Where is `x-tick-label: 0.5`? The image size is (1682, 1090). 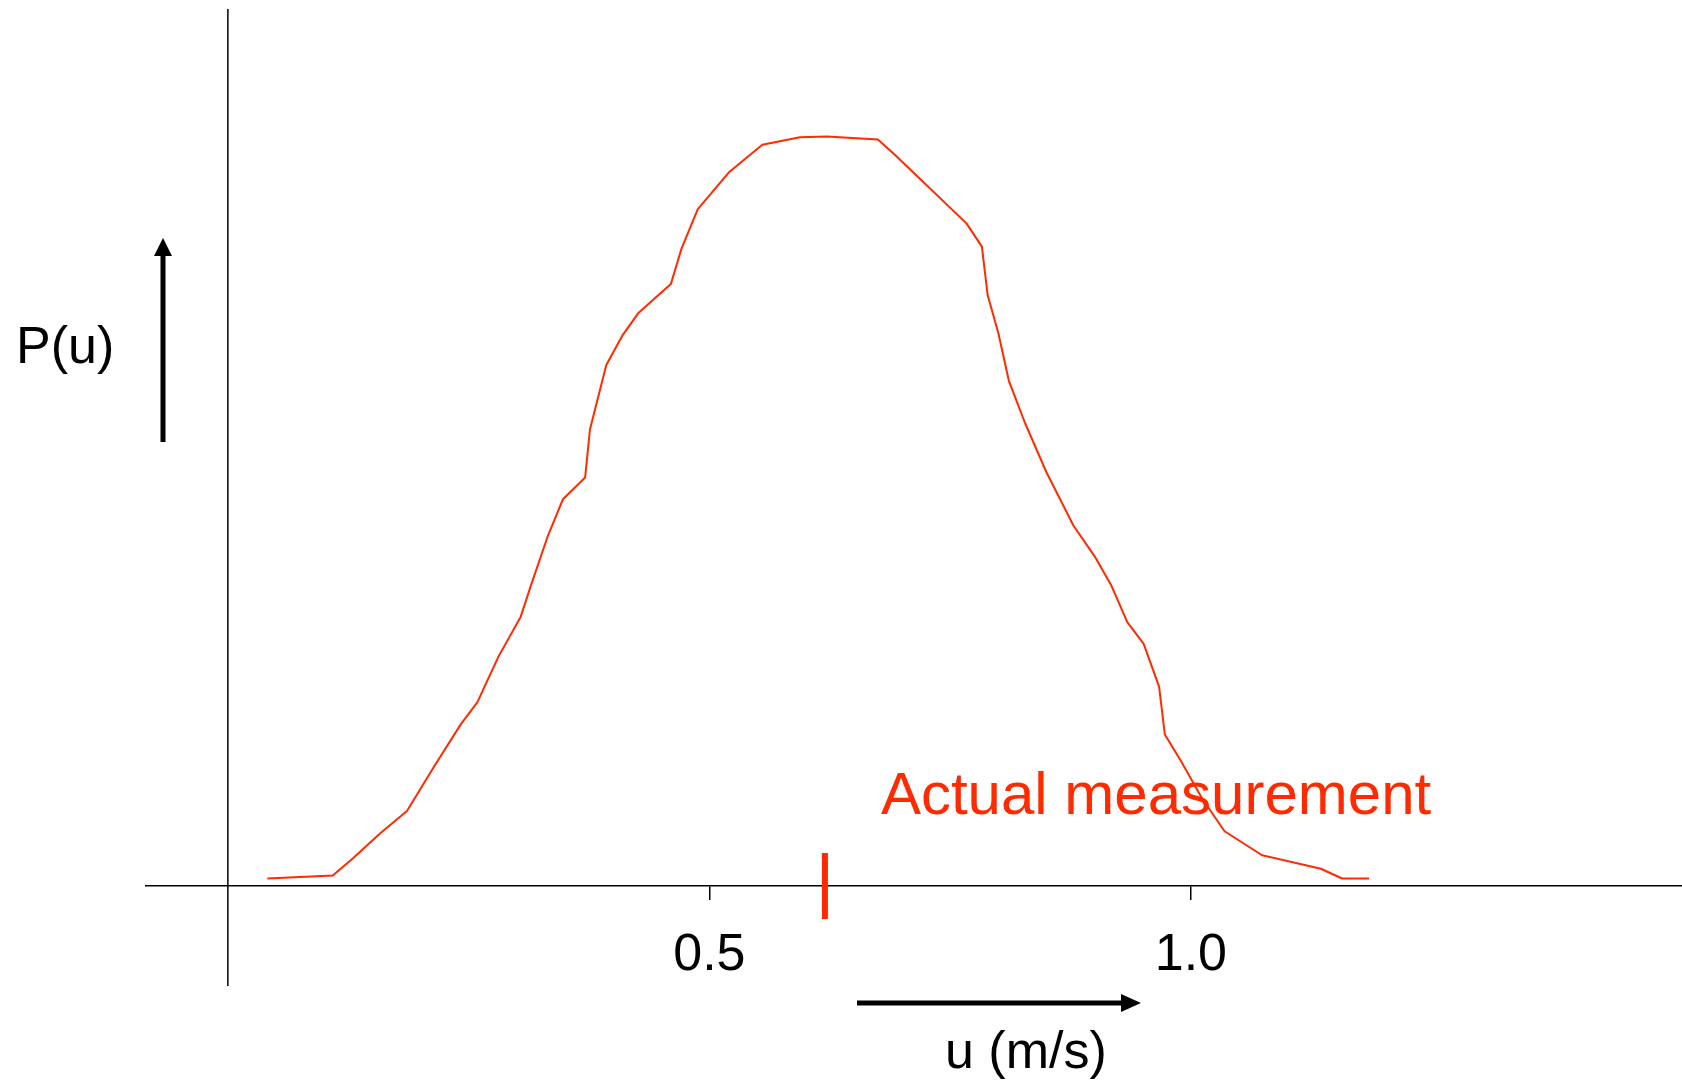
x-tick-label: 0.5 is located at coordinates (709, 951).